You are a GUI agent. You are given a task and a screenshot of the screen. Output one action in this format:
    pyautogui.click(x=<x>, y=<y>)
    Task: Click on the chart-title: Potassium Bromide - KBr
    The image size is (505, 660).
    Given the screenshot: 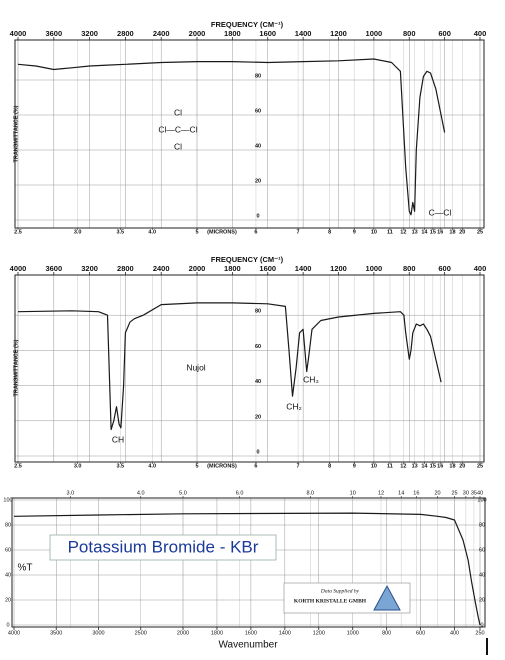 What is the action you would take?
    pyautogui.click(x=163, y=546)
    